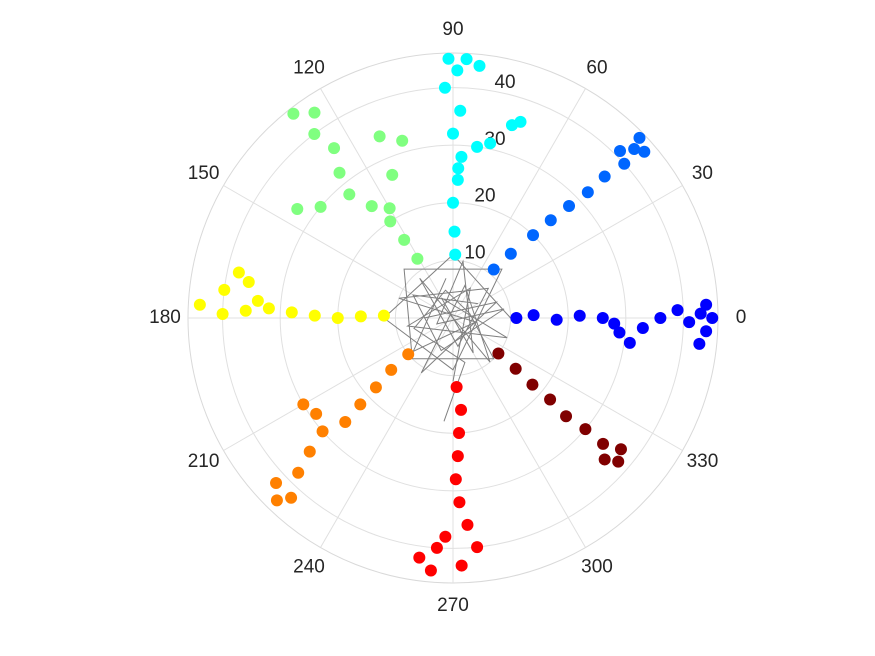 Image resolution: width=875 pixels, height=656 pixels. I want to click on theta-tick-label: 60, so click(596, 68).